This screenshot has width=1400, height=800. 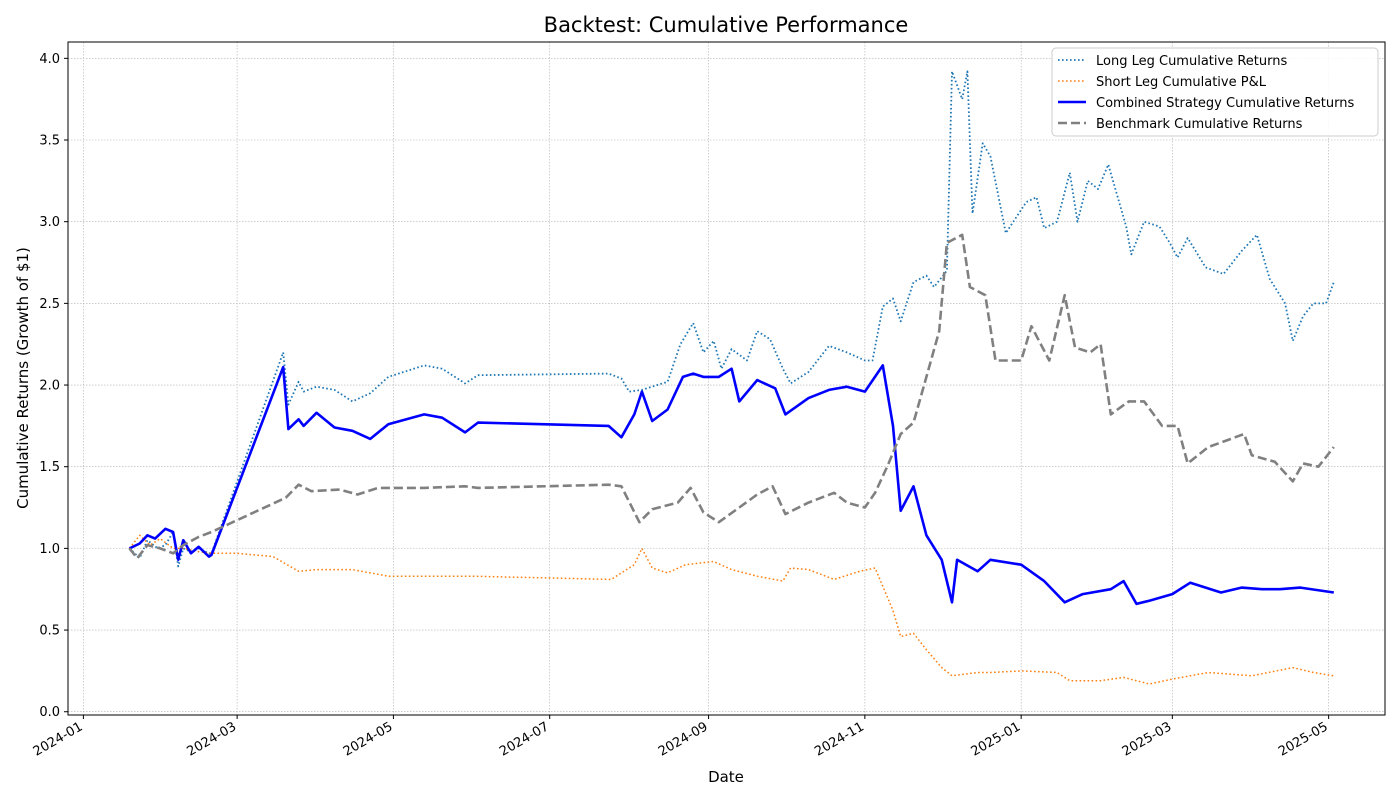 I want to click on y-tick-label: 3.0, so click(x=49, y=222).